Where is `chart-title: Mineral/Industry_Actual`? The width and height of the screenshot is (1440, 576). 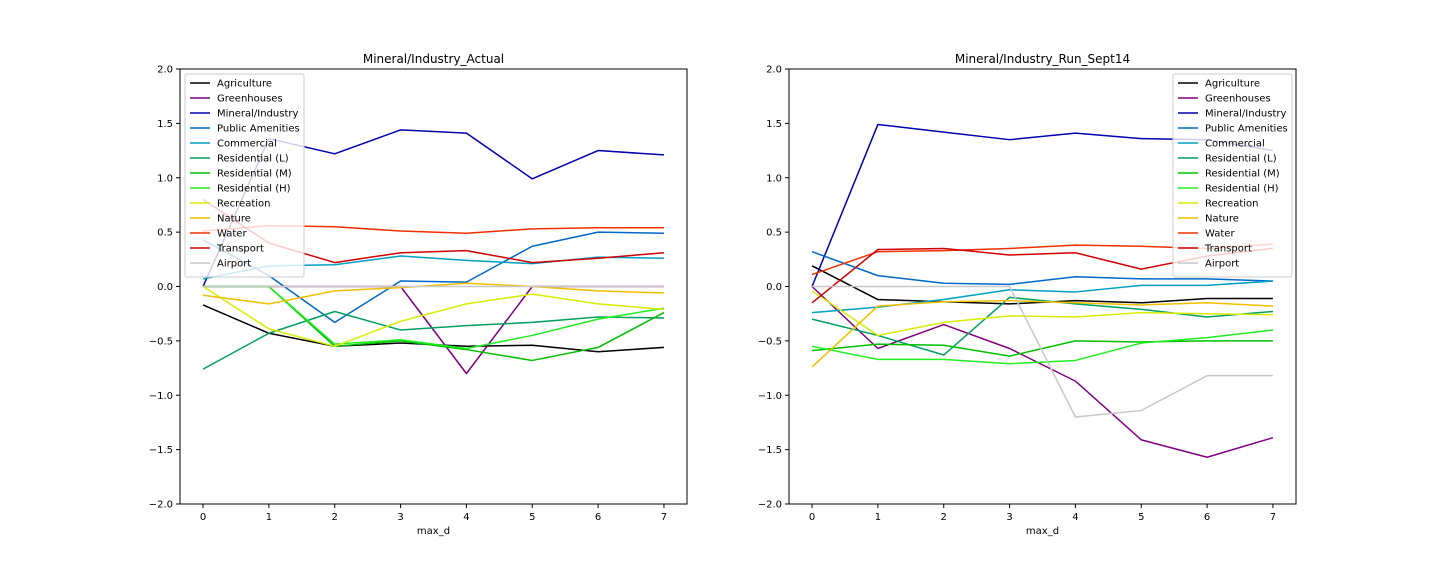 chart-title: Mineral/Industry_Actual is located at coordinates (433, 59).